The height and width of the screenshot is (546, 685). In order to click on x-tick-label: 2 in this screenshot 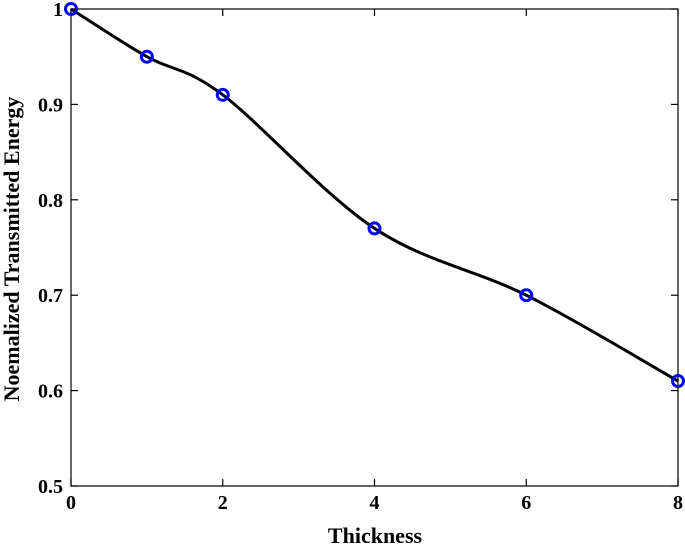, I will do `click(223, 503)`.